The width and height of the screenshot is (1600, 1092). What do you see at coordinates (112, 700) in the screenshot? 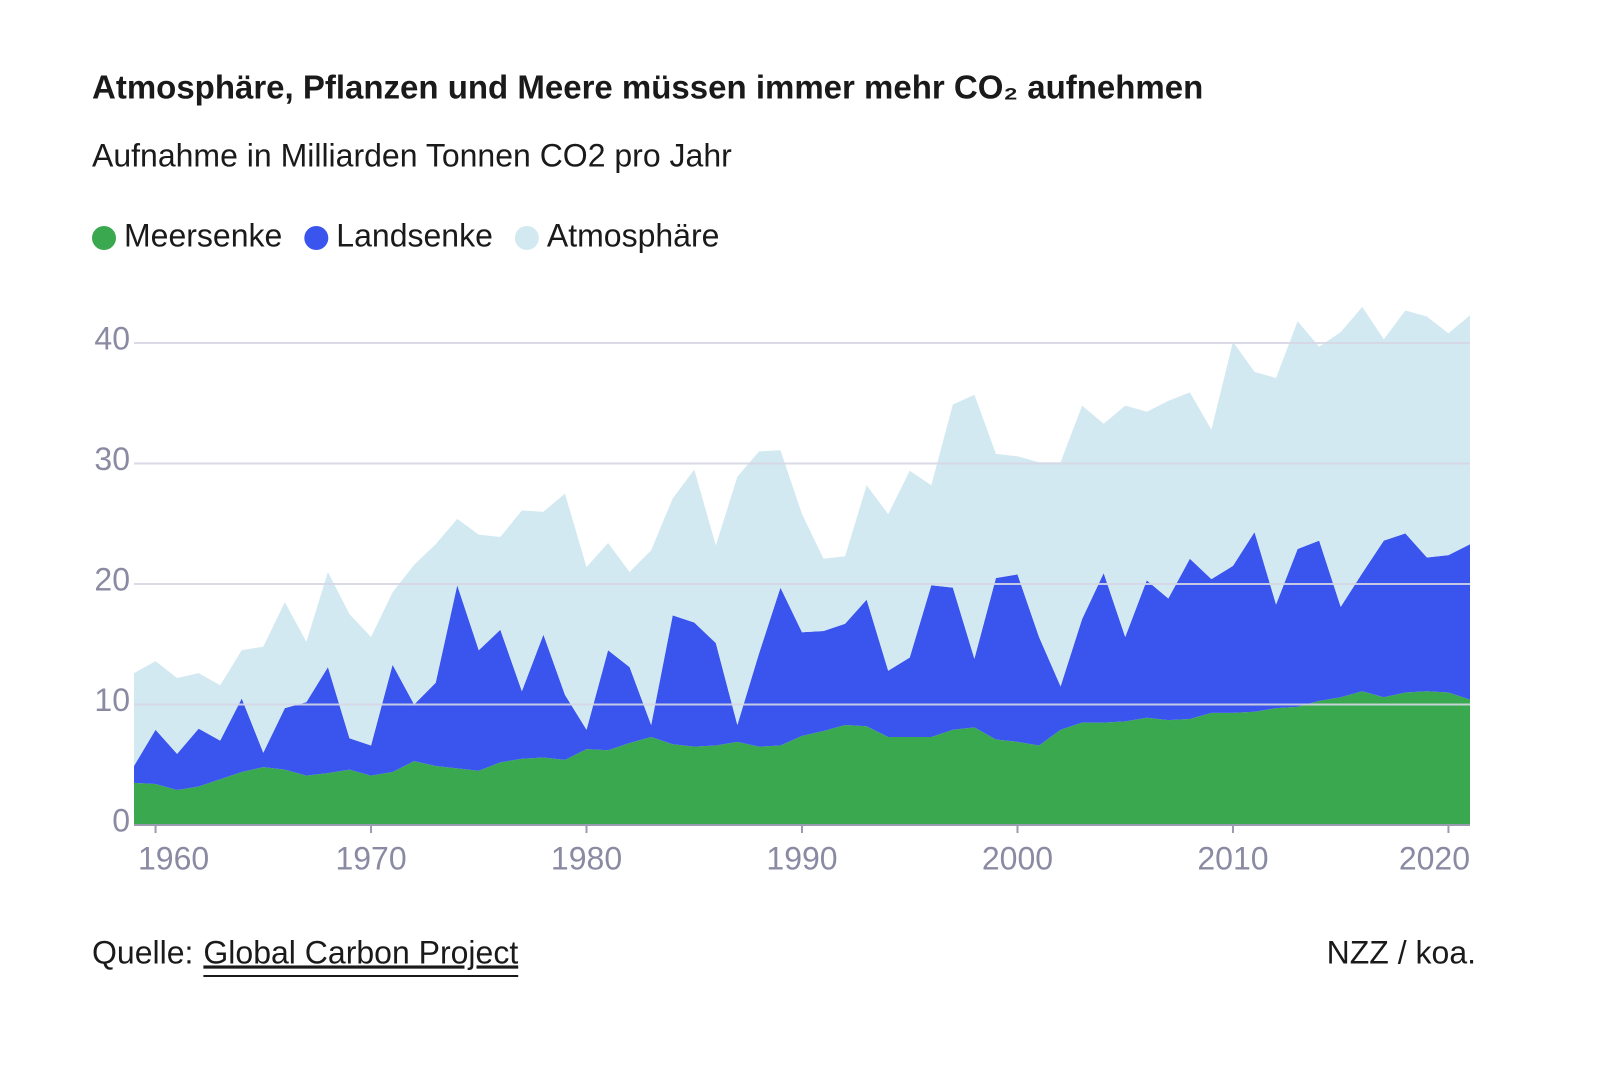
I see `y-tick-label: 10` at bounding box center [112, 700].